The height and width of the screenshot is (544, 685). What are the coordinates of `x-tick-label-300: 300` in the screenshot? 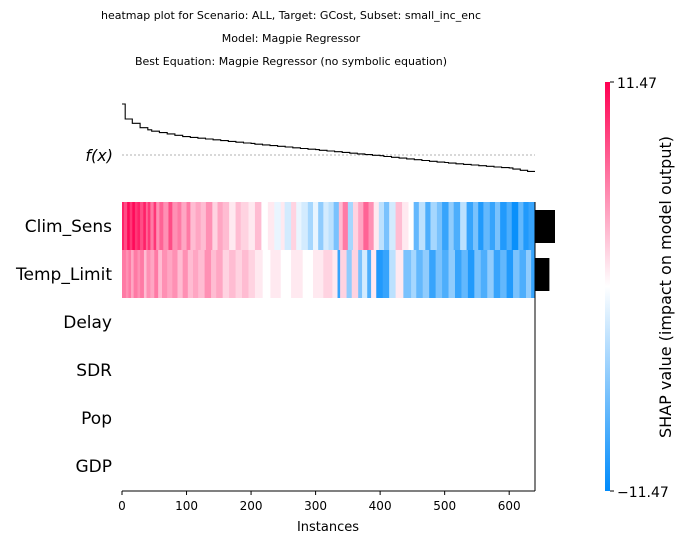 It's located at (315, 506).